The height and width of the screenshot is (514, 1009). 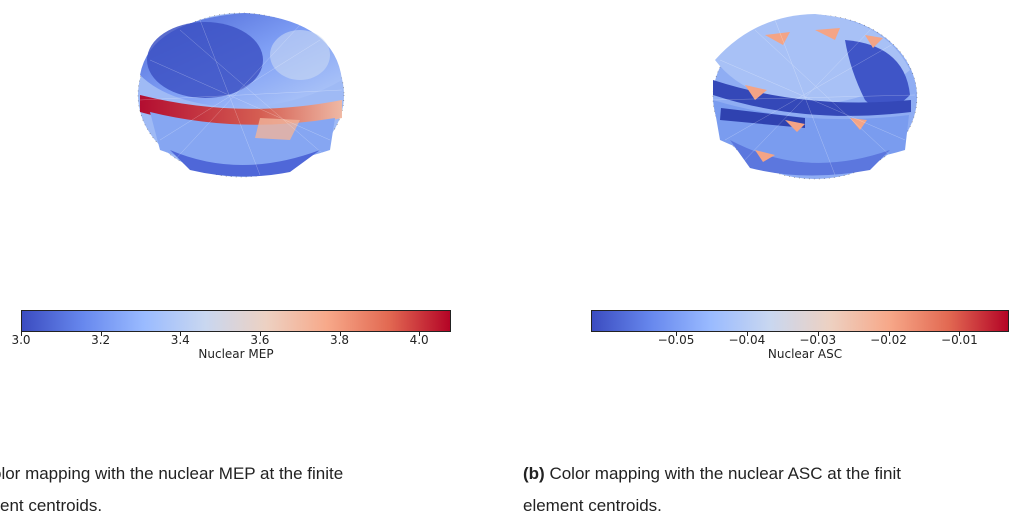 I want to click on colorbar-asc: −0.05 −0.04 −0.03 −0.02 −0.01 Nuclear ASC, so click(x=800, y=340).